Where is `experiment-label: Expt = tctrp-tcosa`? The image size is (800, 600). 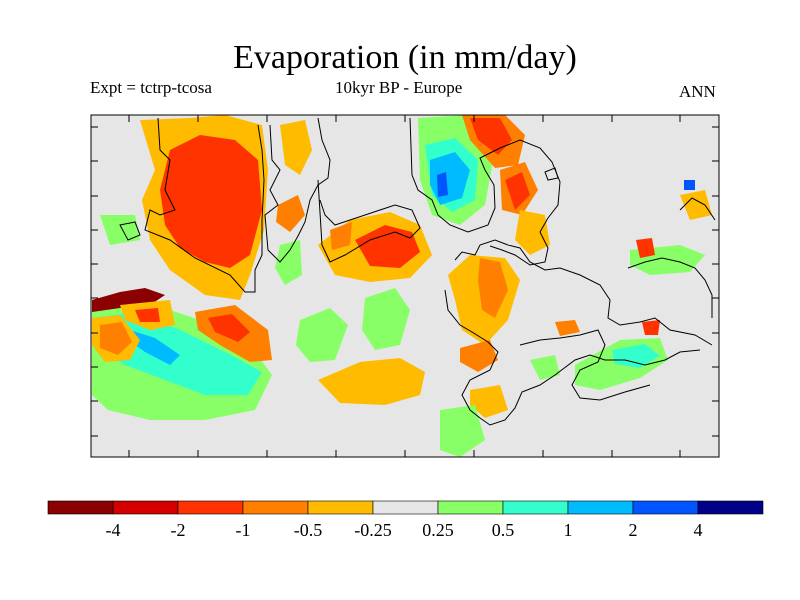 experiment-label: Expt = tctrp-tcosa is located at coordinates (151, 87).